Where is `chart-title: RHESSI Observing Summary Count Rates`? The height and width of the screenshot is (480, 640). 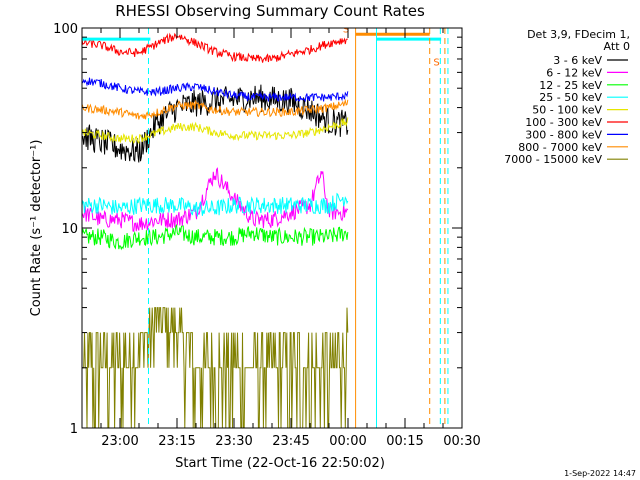
chart-title: RHESSI Observing Summary Count Rates is located at coordinates (270, 11).